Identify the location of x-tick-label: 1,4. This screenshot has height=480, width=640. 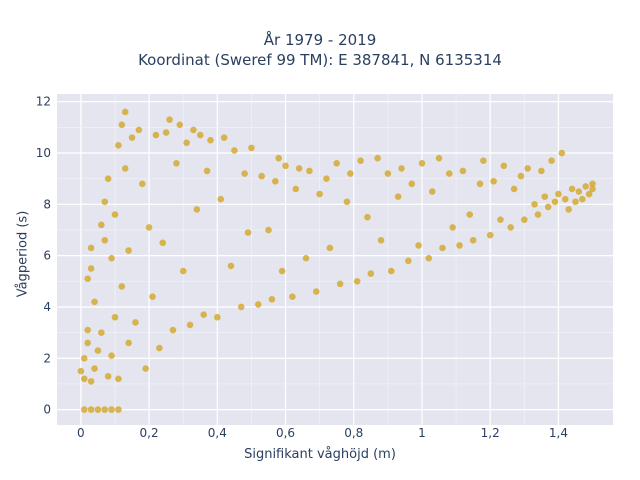
(558, 433).